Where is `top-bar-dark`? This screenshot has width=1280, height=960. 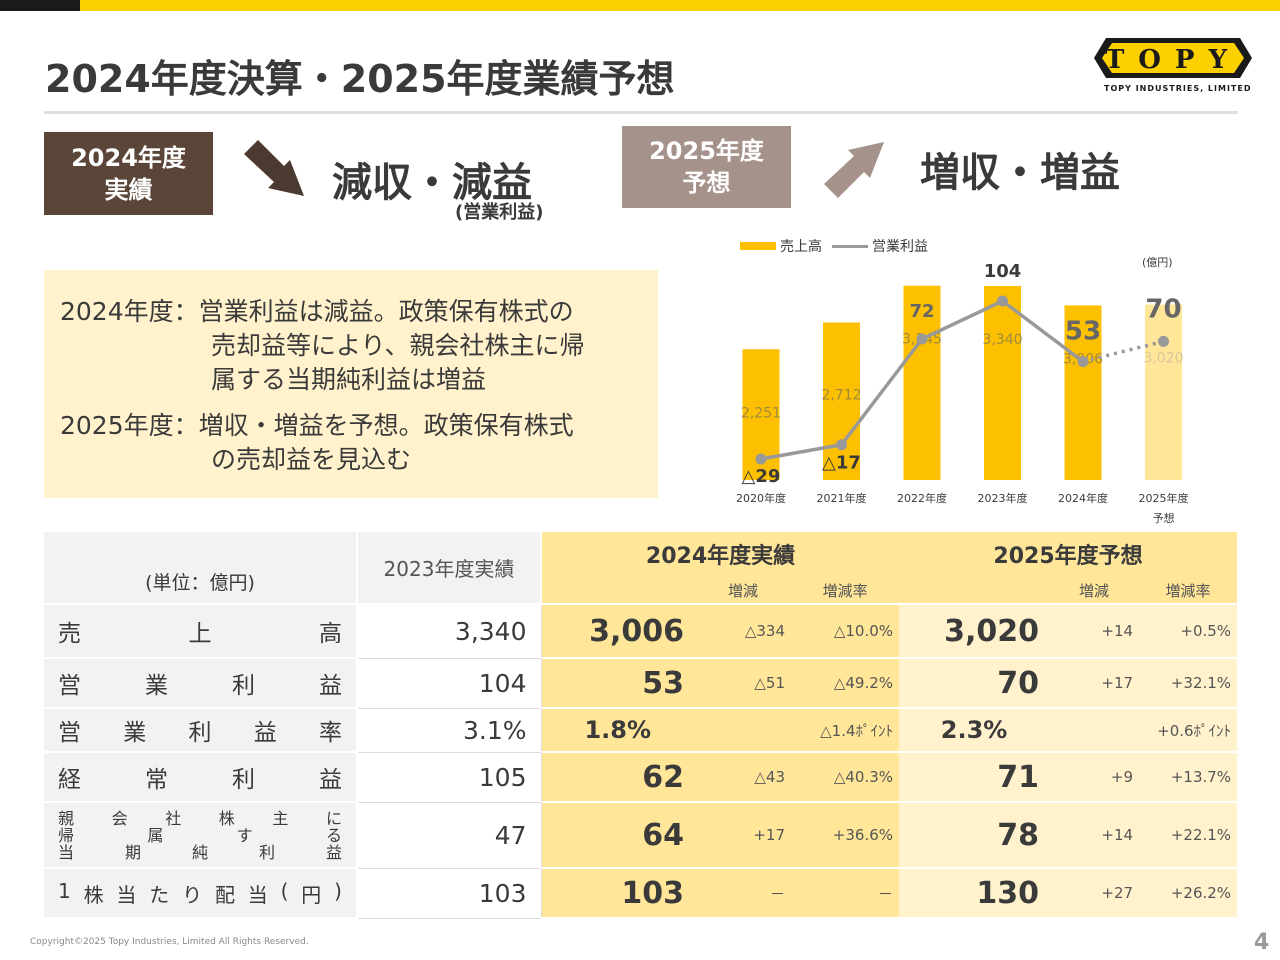 top-bar-dark is located at coordinates (40, 5).